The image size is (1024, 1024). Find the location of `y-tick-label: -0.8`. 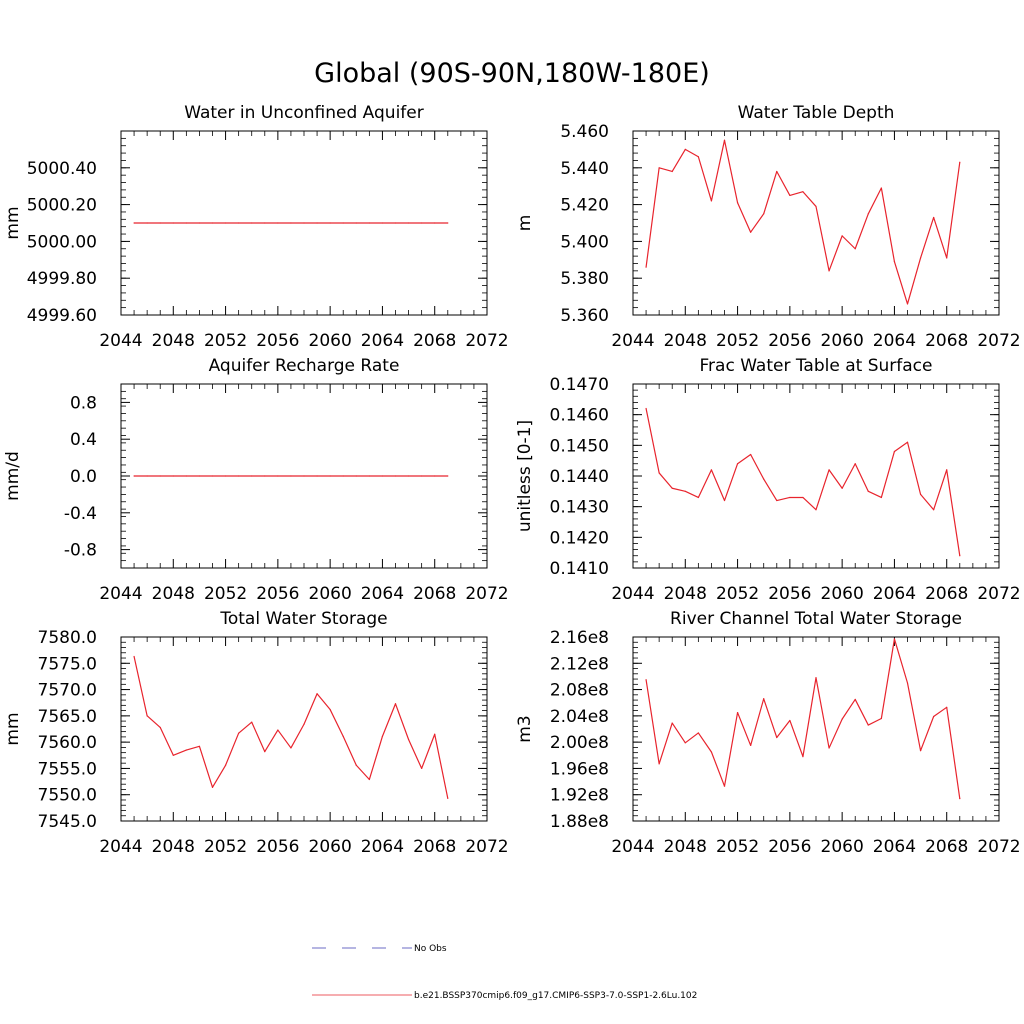

y-tick-label: -0.8 is located at coordinates (80, 551).